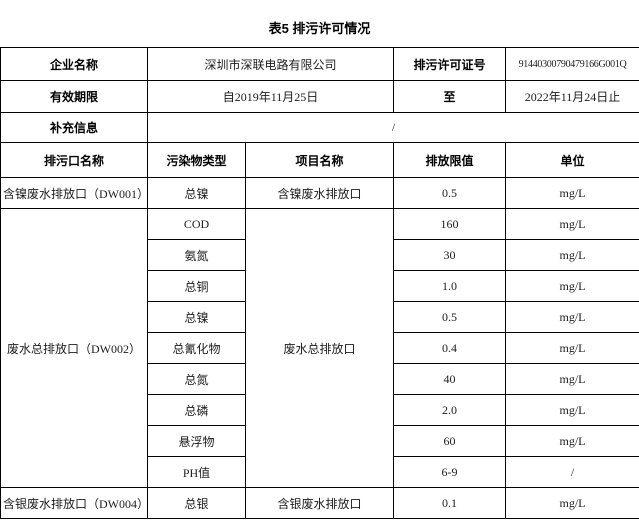 Image resolution: width=639 pixels, height=524 pixels. What do you see at coordinates (450, 64) in the screenshot?
I see `permit-no-label: 排污许可证号` at bounding box center [450, 64].